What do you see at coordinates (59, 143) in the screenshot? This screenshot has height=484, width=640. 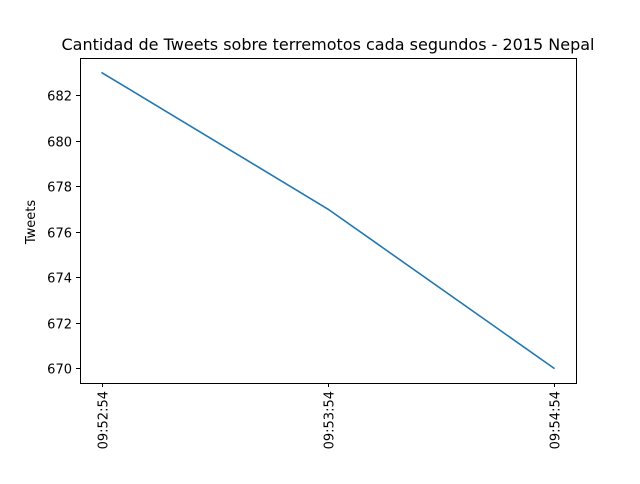 I see `y-tick-label: 680` at bounding box center [59, 143].